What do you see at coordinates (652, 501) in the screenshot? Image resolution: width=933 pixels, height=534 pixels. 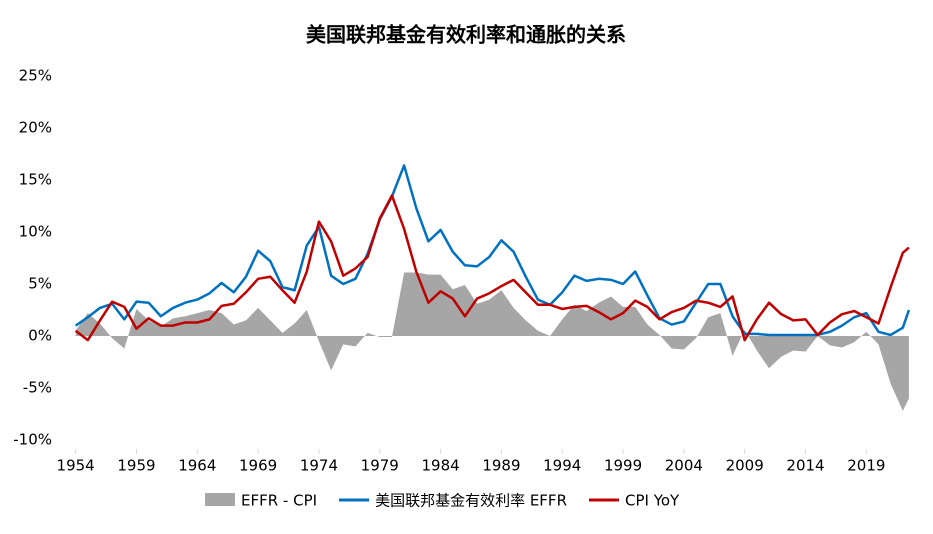 I see `legend-label: CPI YoY` at bounding box center [652, 501].